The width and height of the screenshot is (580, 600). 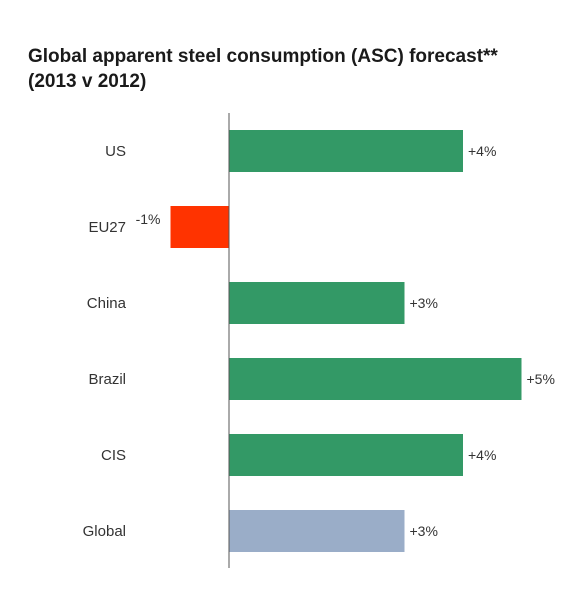 I want to click on bar-cis, so click(x=346, y=455).